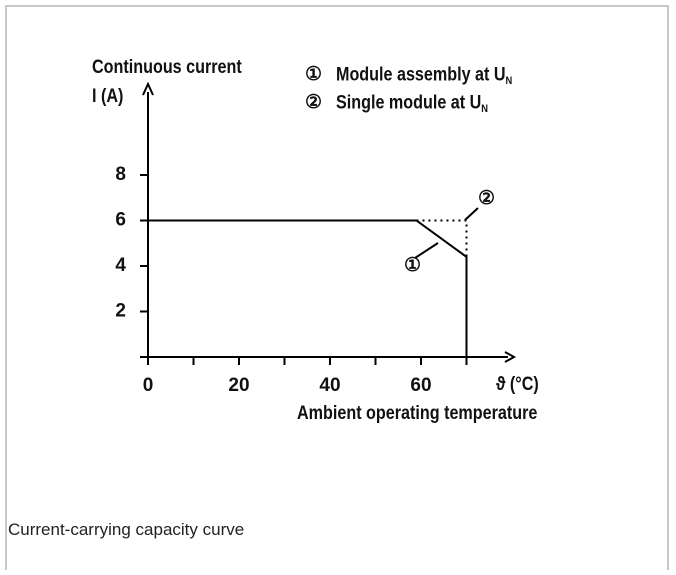 The height and width of the screenshot is (575, 676). Describe the element at coordinates (120, 174) in the screenshot. I see `y-tick-label: 8` at that location.